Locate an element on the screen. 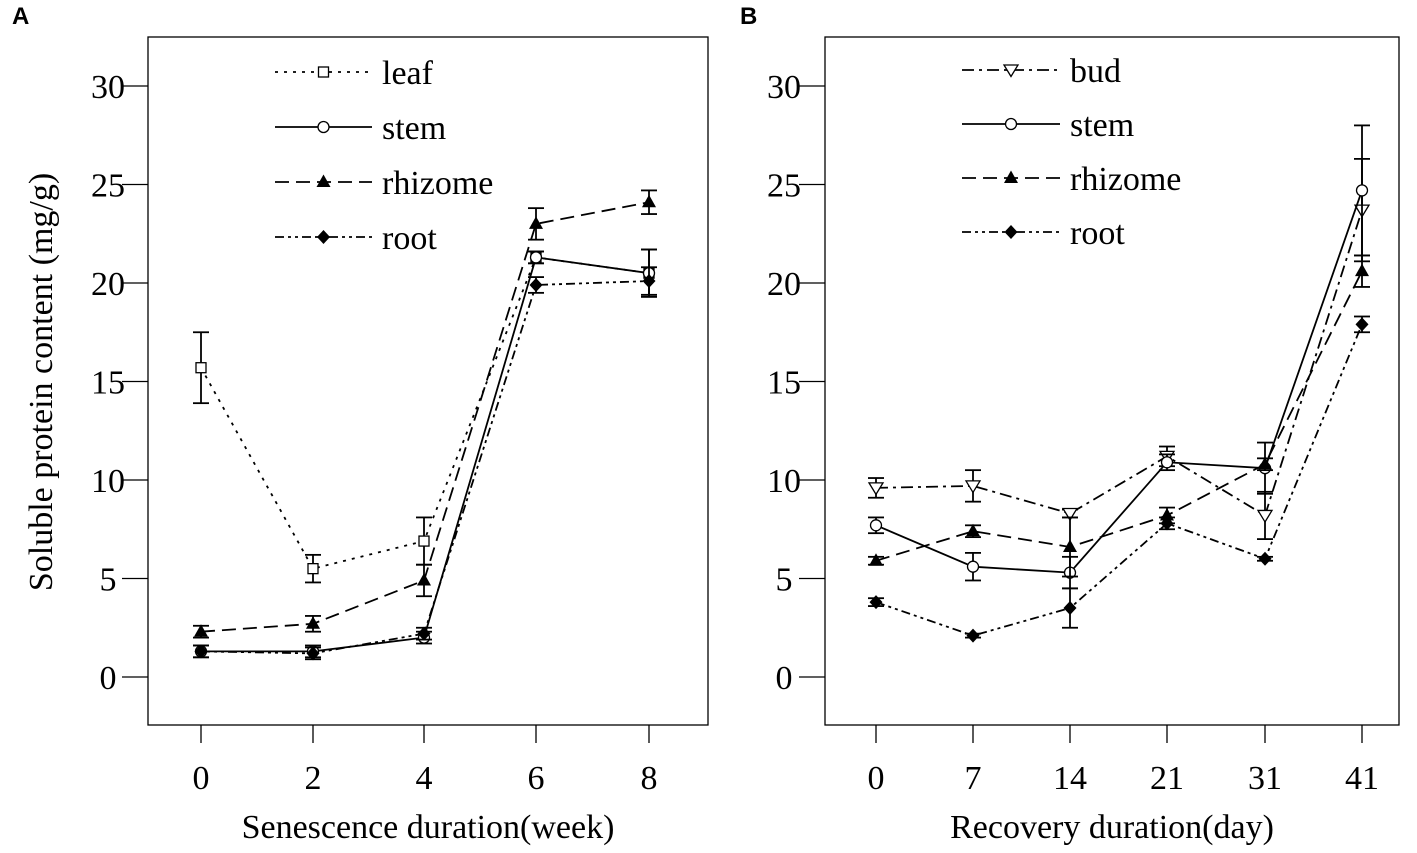  y-tick-label-a: 20 is located at coordinates (108, 284).